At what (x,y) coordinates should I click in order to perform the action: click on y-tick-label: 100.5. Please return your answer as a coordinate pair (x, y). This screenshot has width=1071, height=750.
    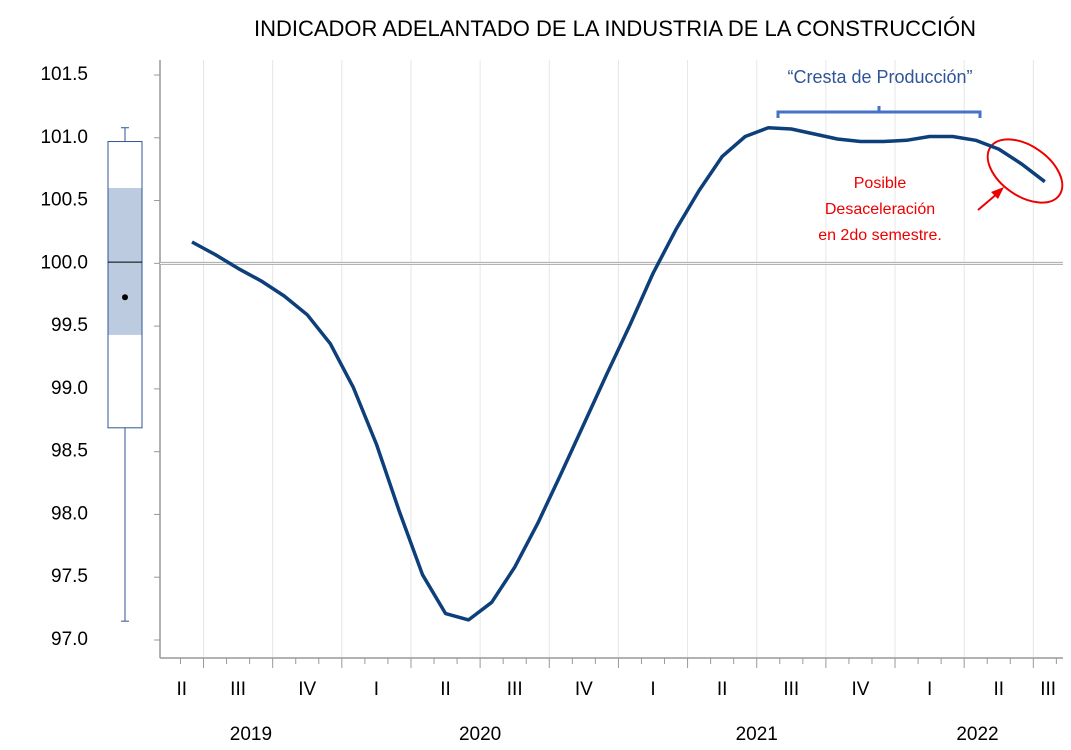
    Looking at the image, I should click on (64, 200).